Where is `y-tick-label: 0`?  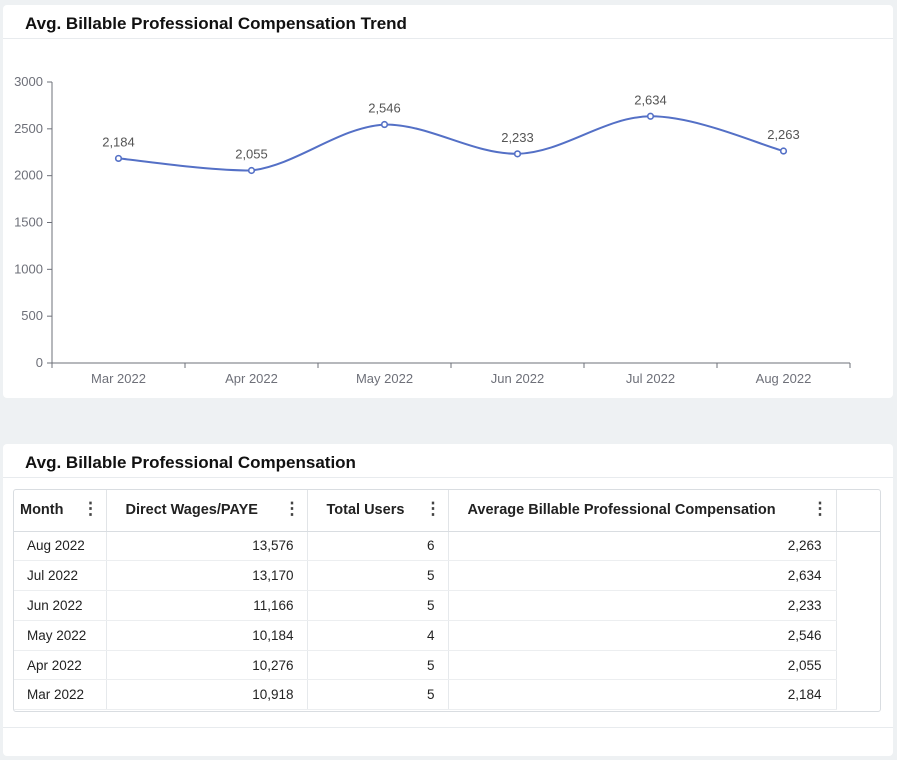
y-tick-label: 0 is located at coordinates (39, 362).